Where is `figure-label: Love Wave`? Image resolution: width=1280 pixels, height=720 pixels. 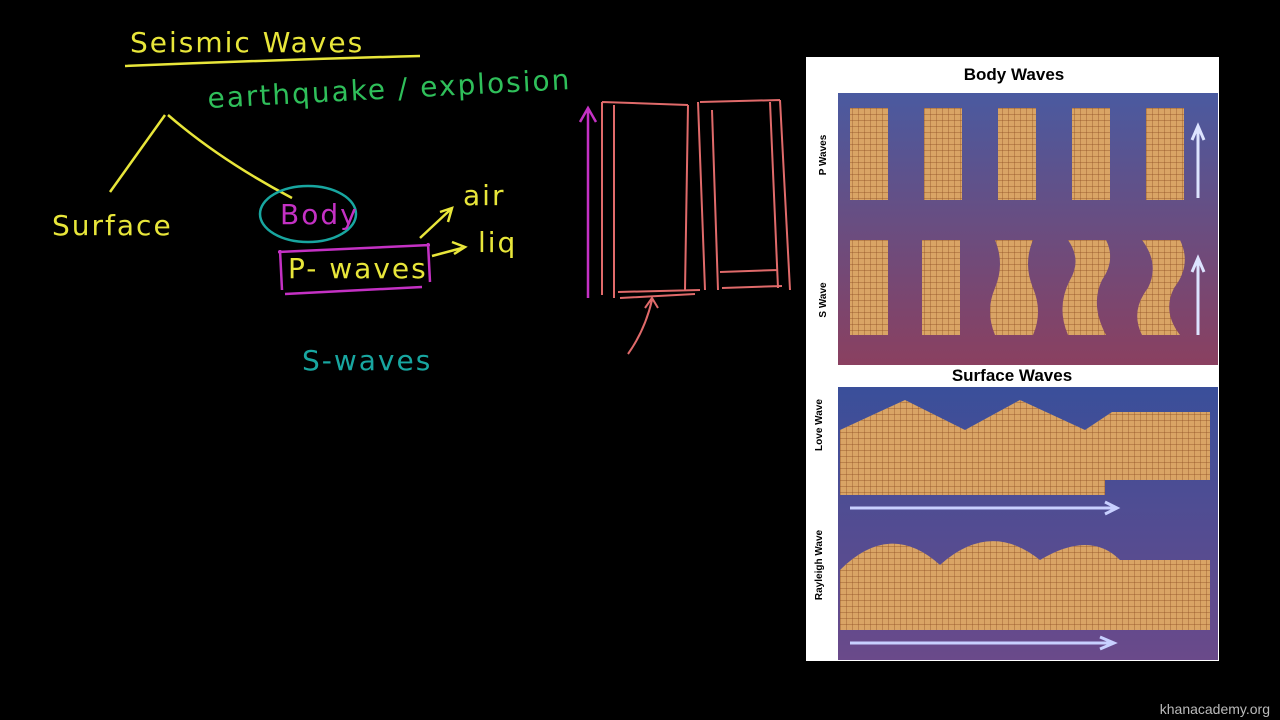 figure-label: Love Wave is located at coordinates (819, 425).